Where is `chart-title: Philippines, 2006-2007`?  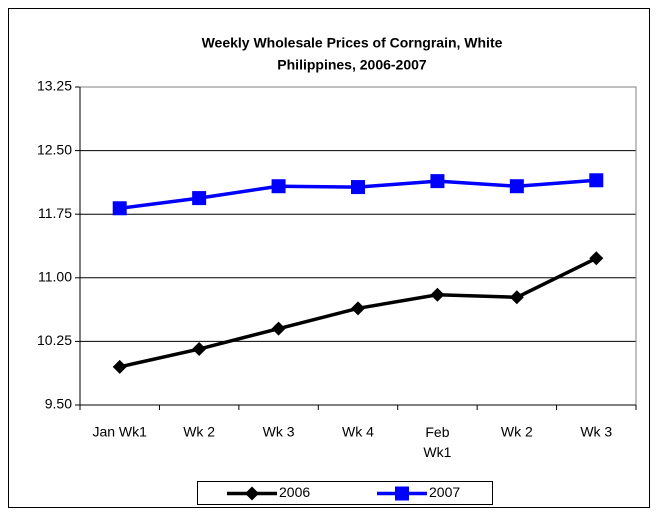 chart-title: Philippines, 2006-2007 is located at coordinates (352, 65).